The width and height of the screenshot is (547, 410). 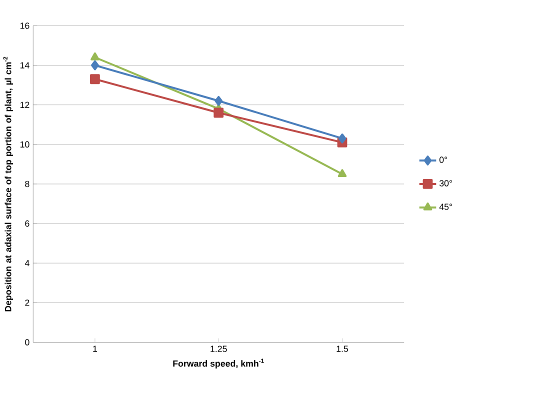 What do you see at coordinates (27, 263) in the screenshot?
I see `y-tick-label: 4` at bounding box center [27, 263].